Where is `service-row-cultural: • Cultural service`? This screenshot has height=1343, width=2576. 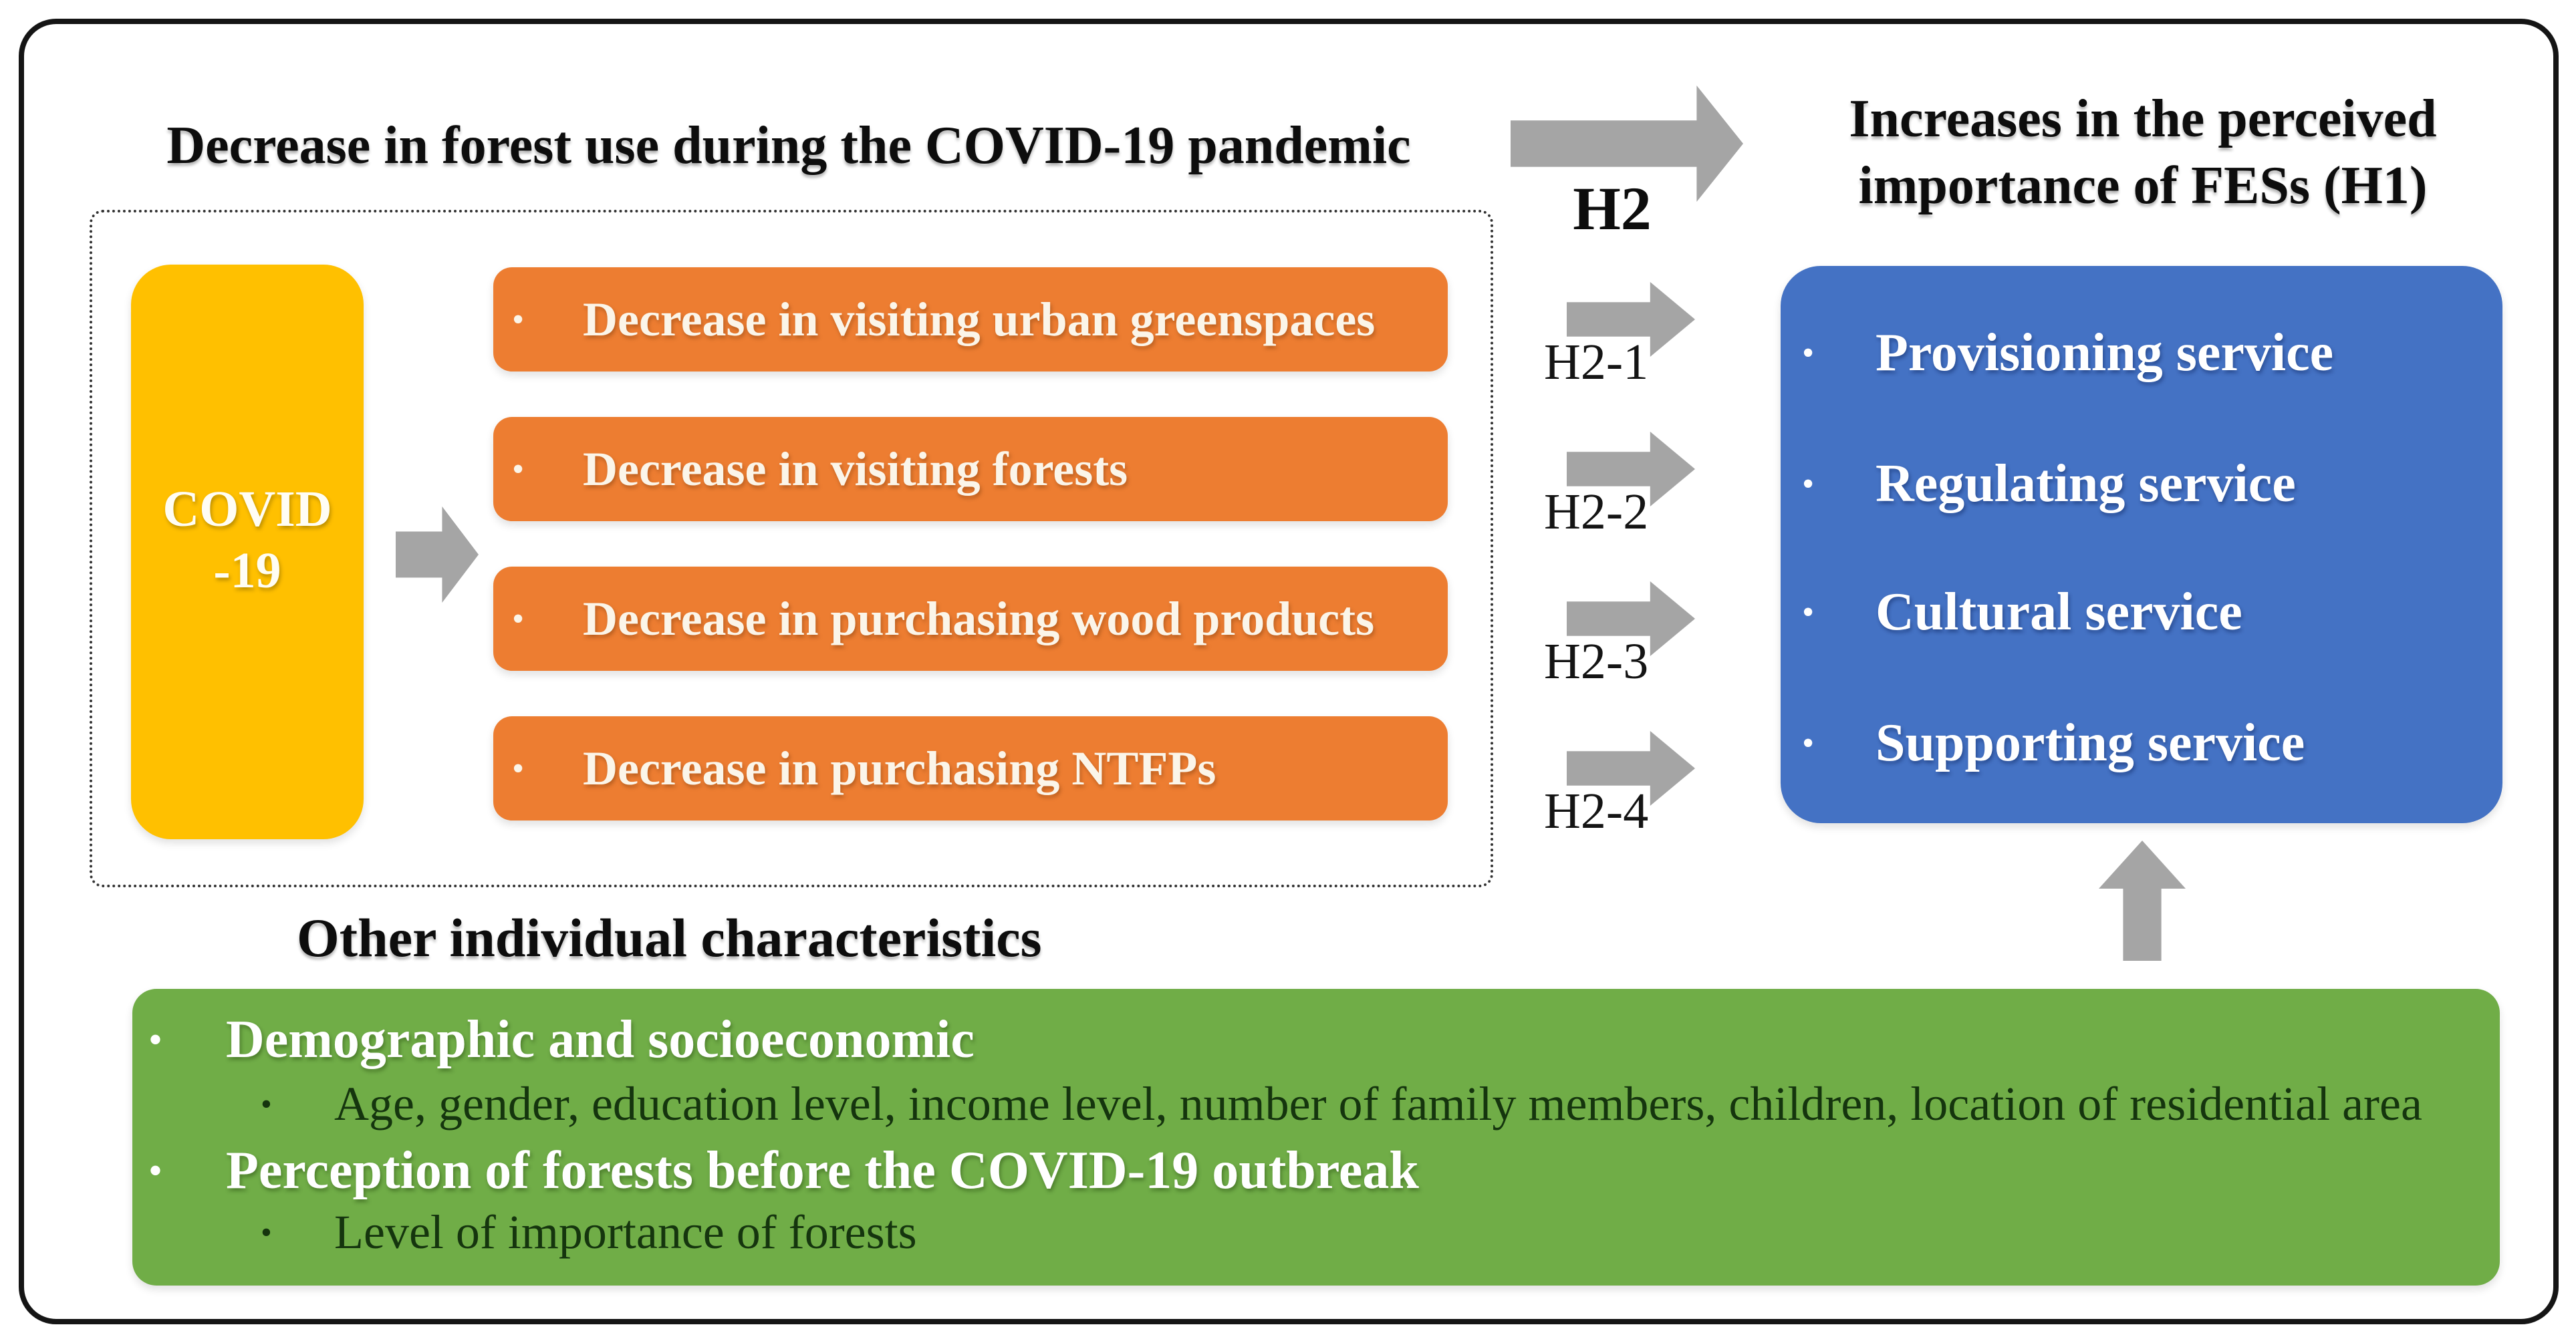
service-row-cultural: • Cultural service is located at coordinates (2141, 612).